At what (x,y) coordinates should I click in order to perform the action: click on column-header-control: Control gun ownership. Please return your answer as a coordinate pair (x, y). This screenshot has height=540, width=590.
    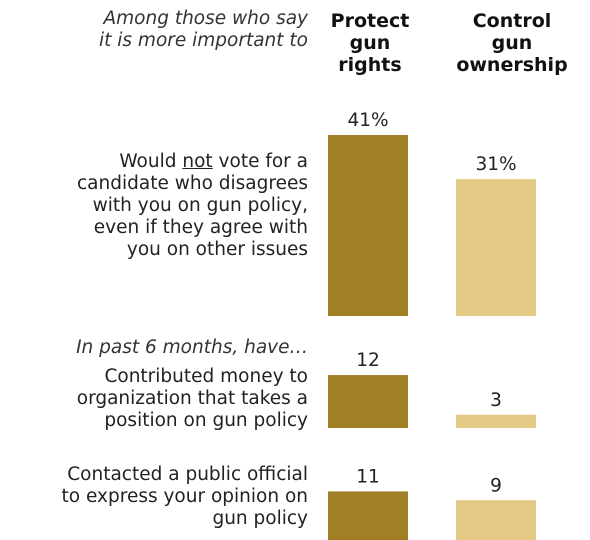
    Looking at the image, I should click on (512, 43).